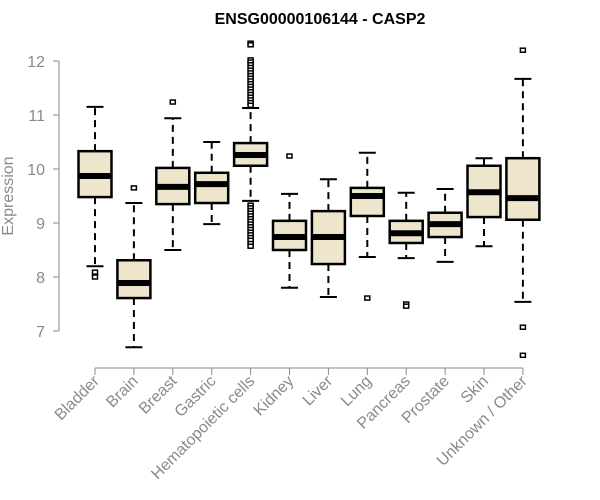  I want to click on y-tick-label: 10, so click(36, 170).